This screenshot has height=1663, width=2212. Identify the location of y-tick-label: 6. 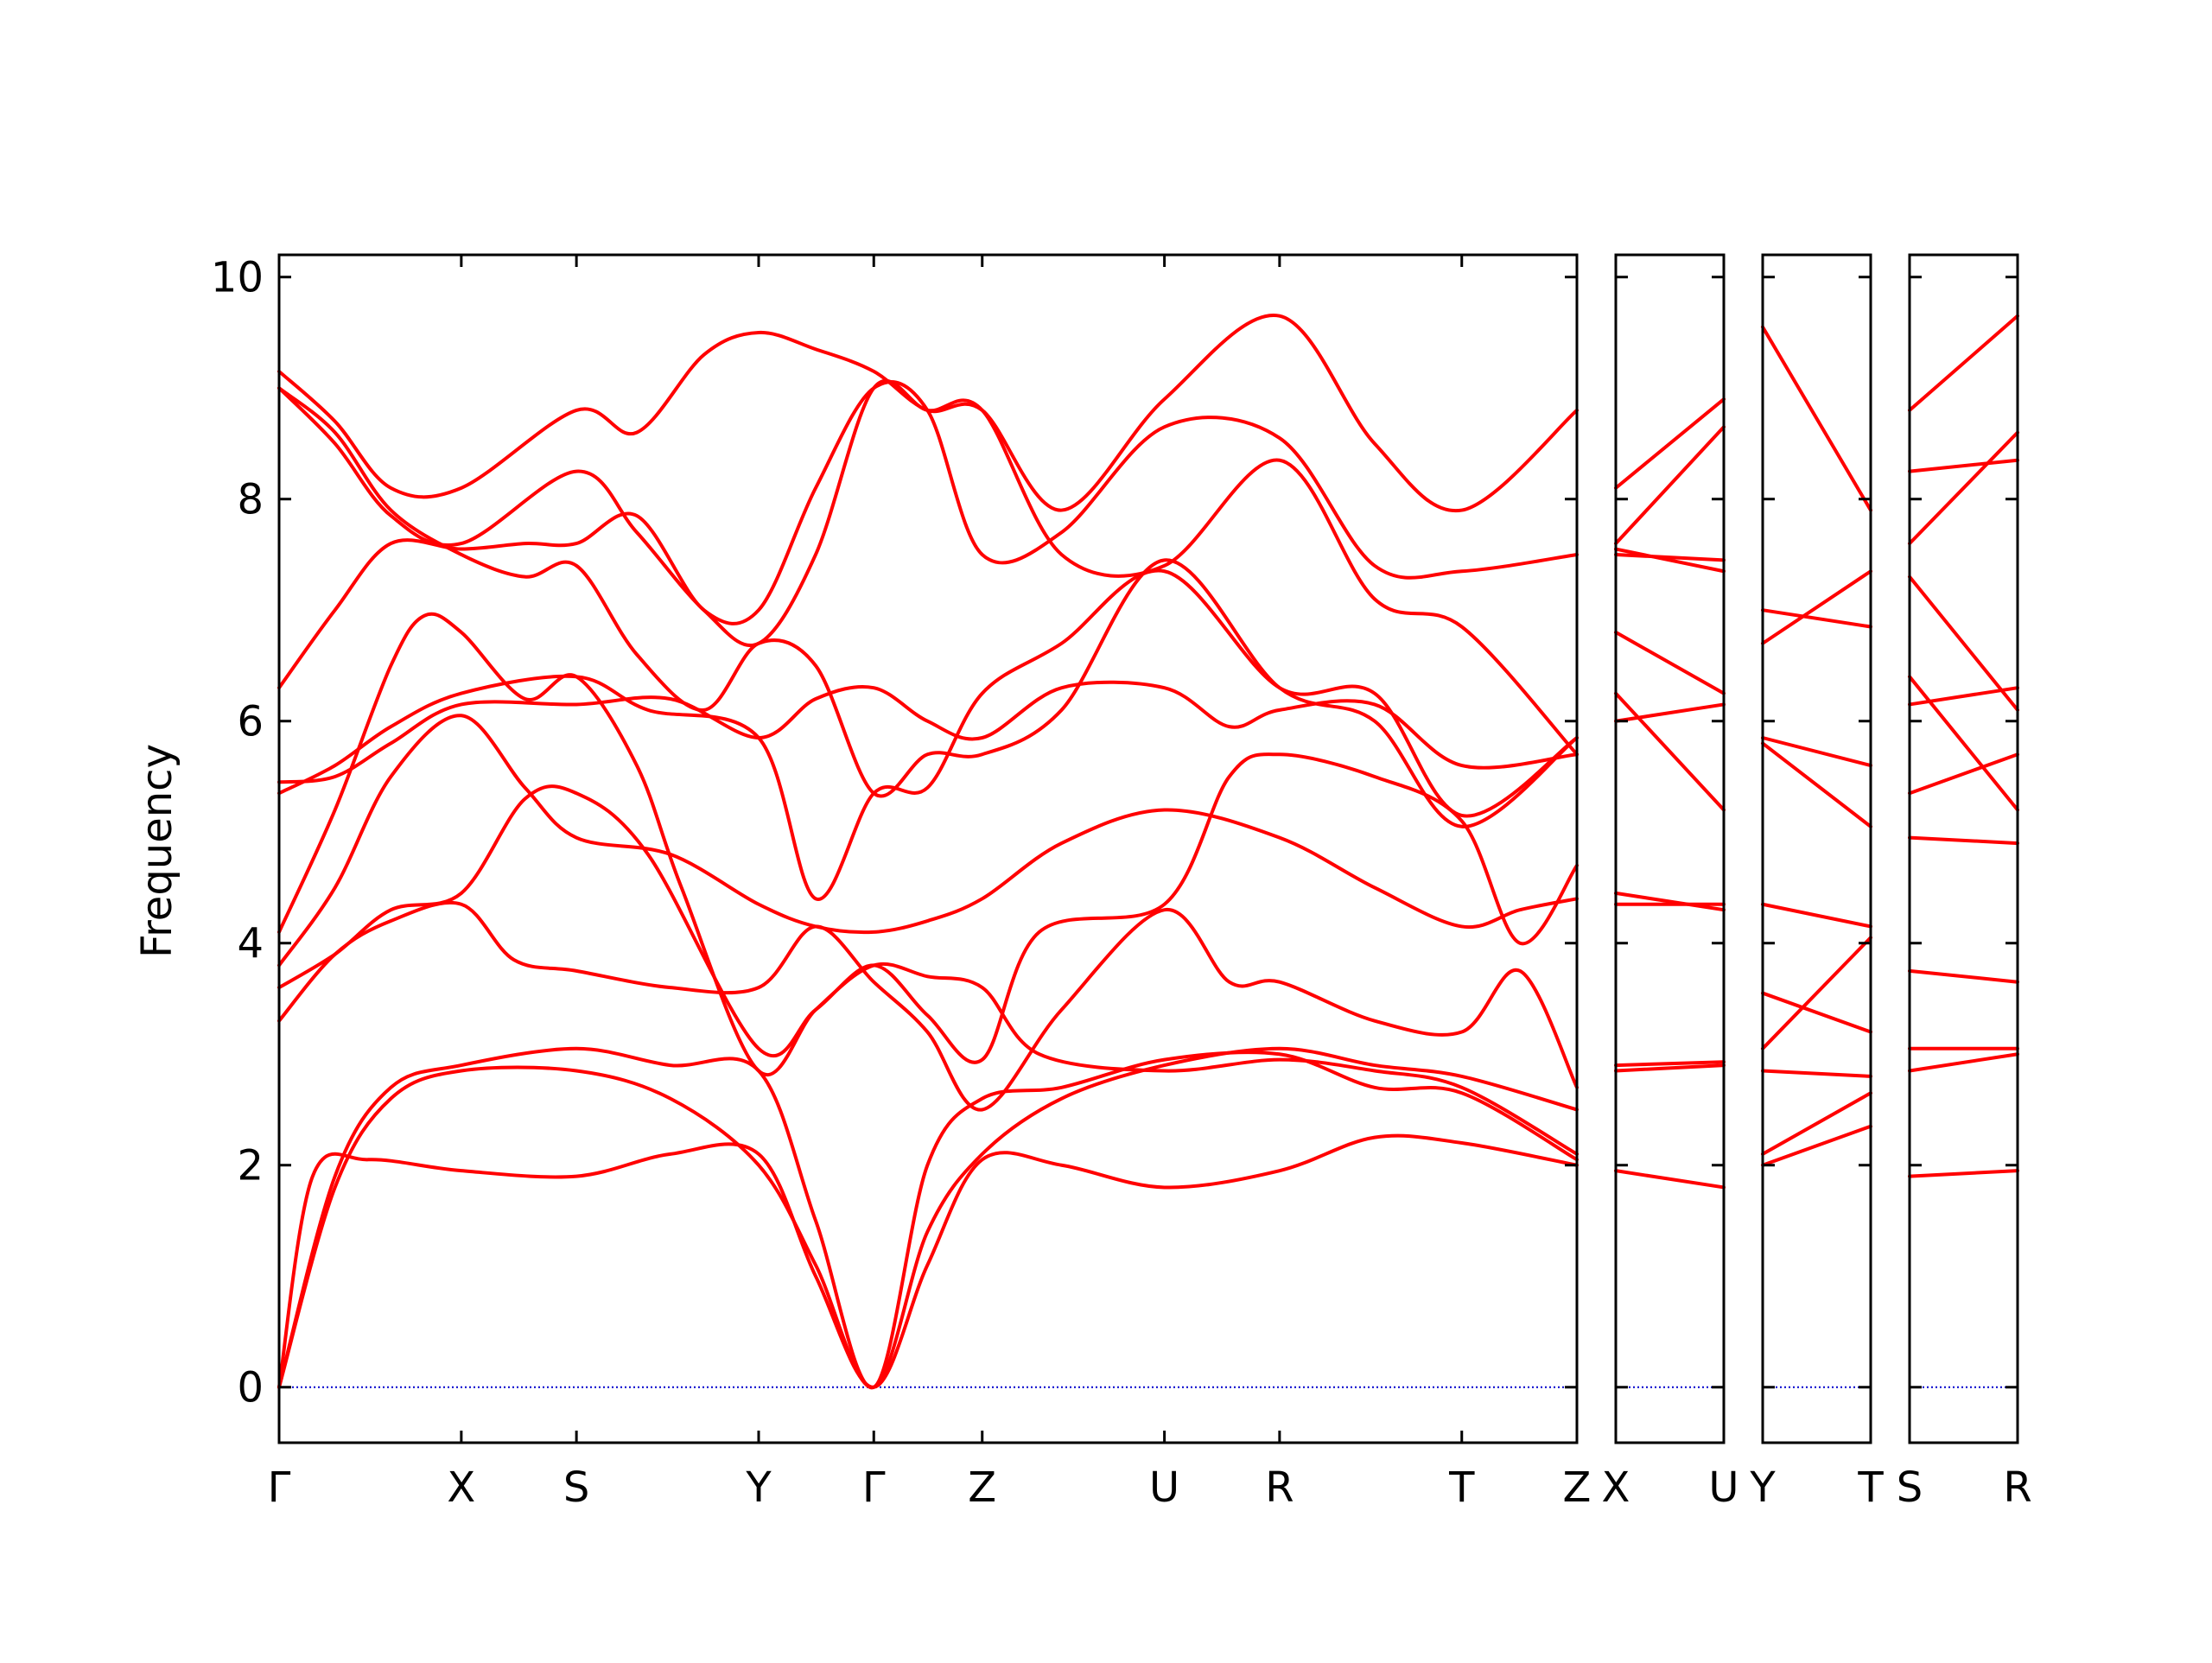
(250, 722).